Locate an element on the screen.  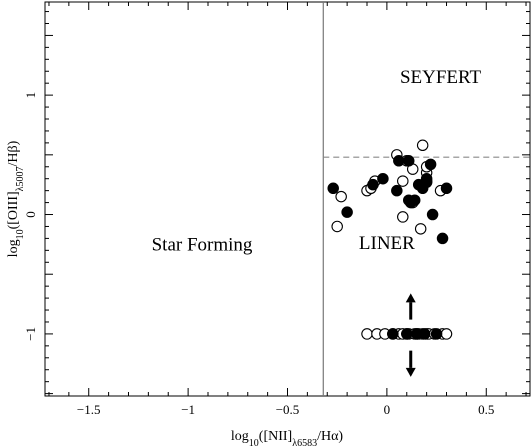
x-tick-label: 0 is located at coordinates (387, 409).